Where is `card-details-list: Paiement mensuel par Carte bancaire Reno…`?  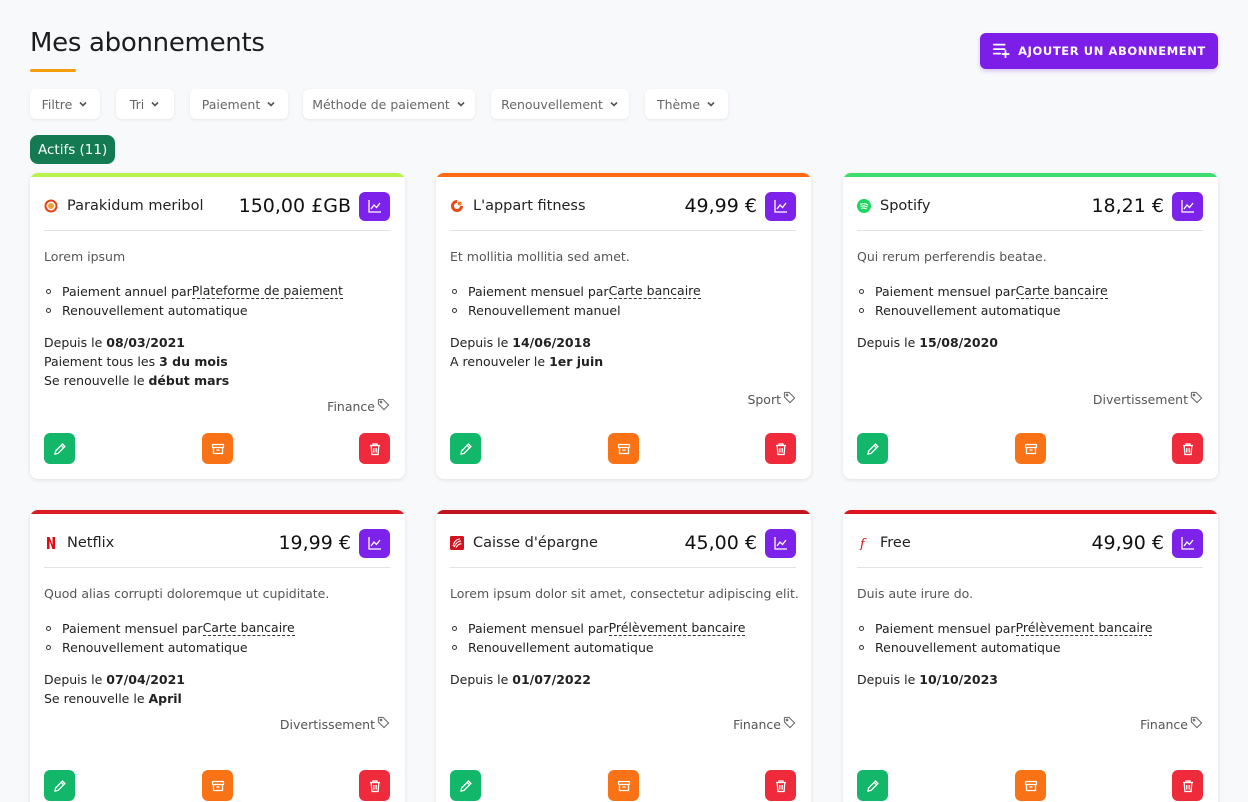 card-details-list: Paiement mensuel par Carte bancaire Reno… is located at coordinates (575, 301).